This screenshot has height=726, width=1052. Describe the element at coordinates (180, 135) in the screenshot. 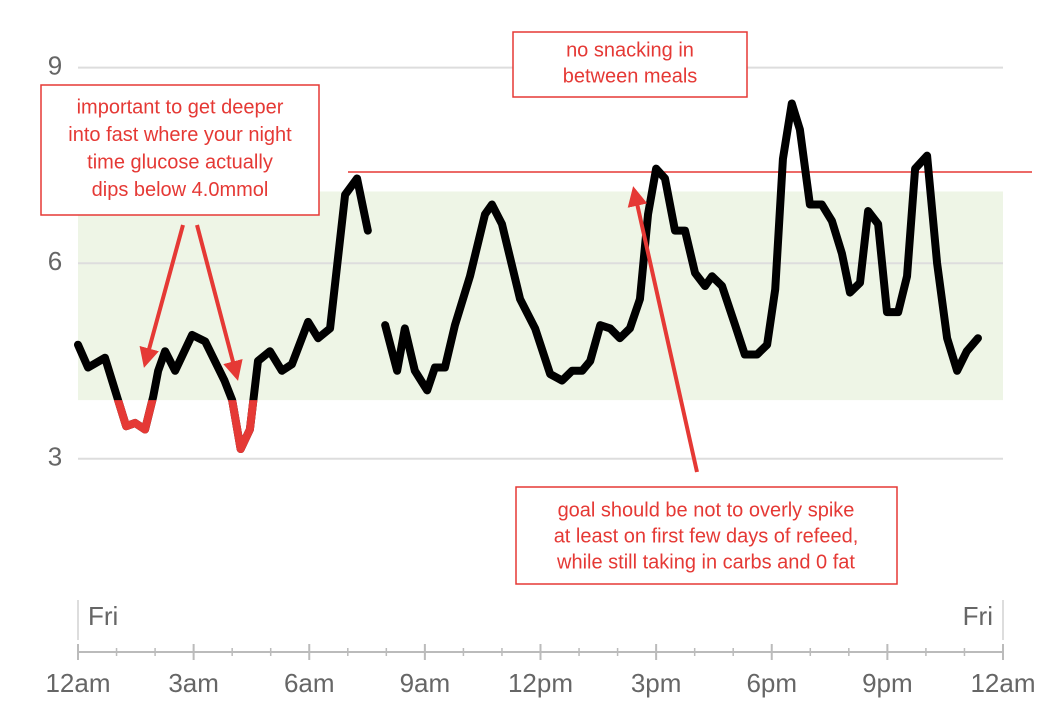

I see `annotation-text: into fast where your night` at that location.